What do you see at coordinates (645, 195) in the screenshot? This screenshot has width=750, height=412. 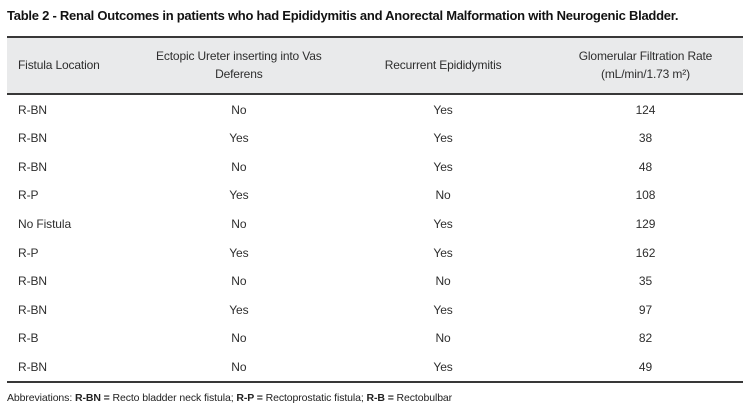 I see `table-cell: 108` at bounding box center [645, 195].